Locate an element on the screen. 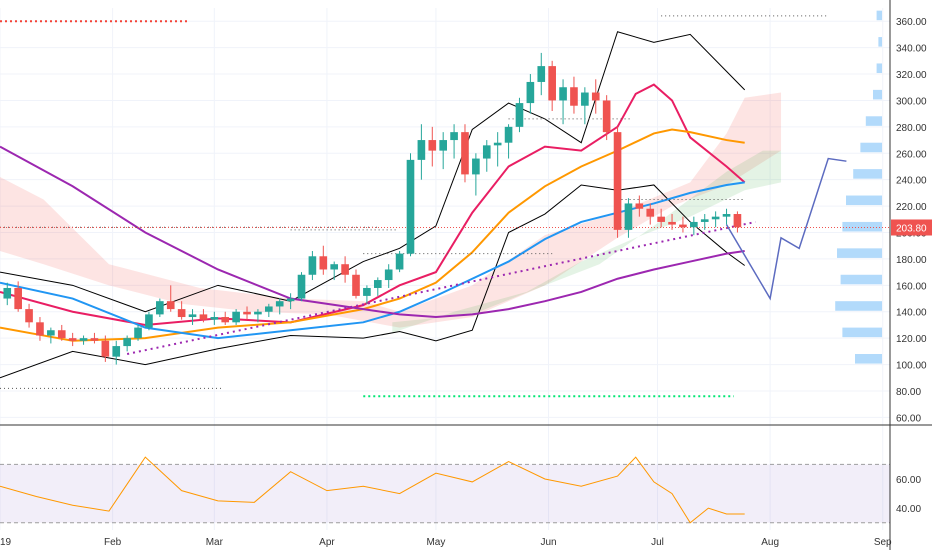 This screenshot has height=555, width=932. last-price-label: 203.80 is located at coordinates (911, 228).